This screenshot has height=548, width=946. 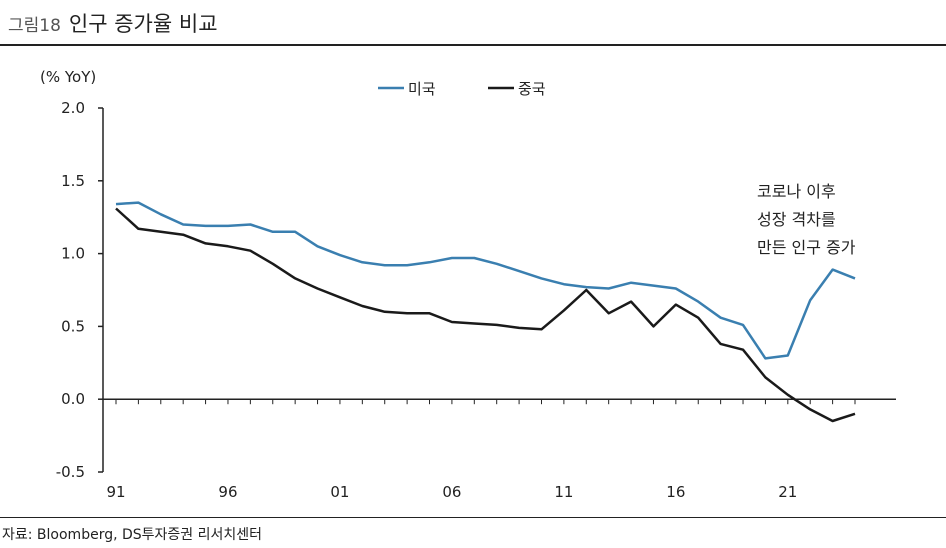 What do you see at coordinates (451, 492) in the screenshot?
I see `x-tick-label: 06` at bounding box center [451, 492].